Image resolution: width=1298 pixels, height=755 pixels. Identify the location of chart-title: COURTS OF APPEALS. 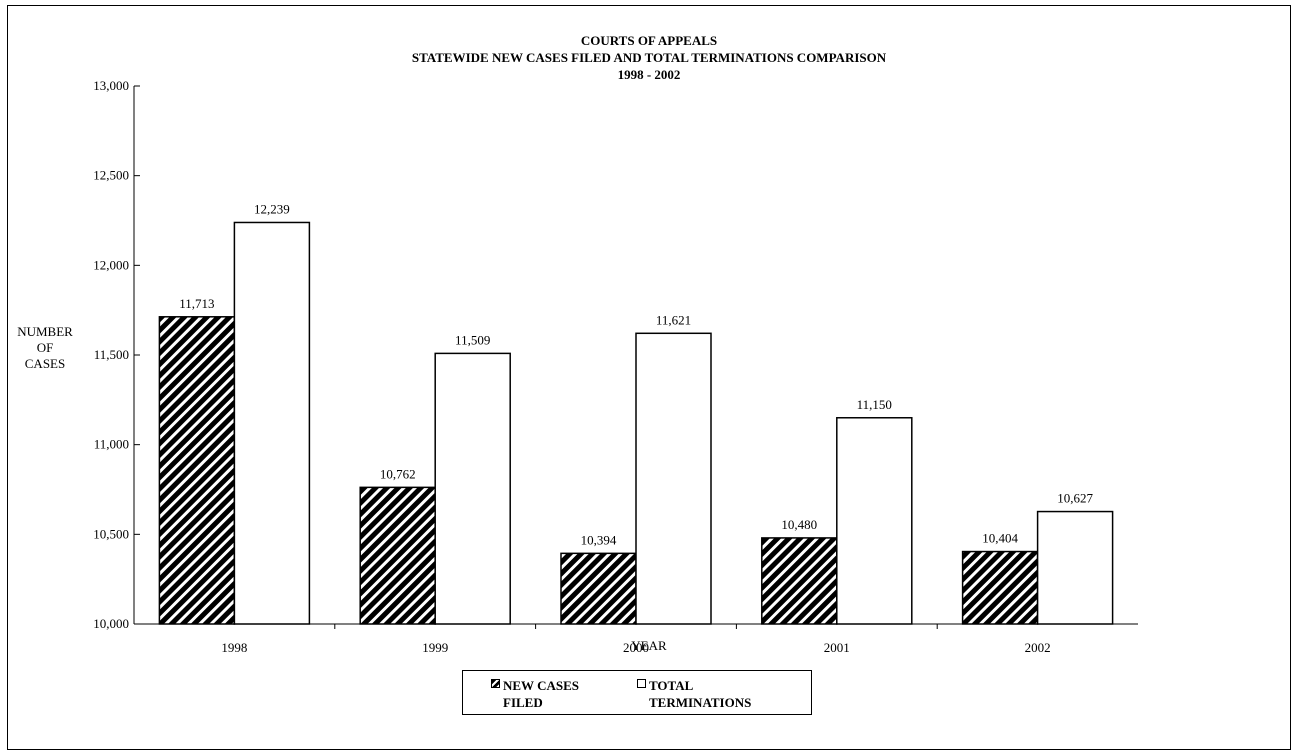
(649, 40).